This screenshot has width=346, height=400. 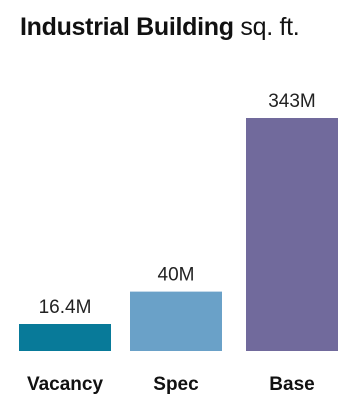 What do you see at coordinates (127, 27) in the screenshot?
I see `chart-title-main: Industrial Building` at bounding box center [127, 27].